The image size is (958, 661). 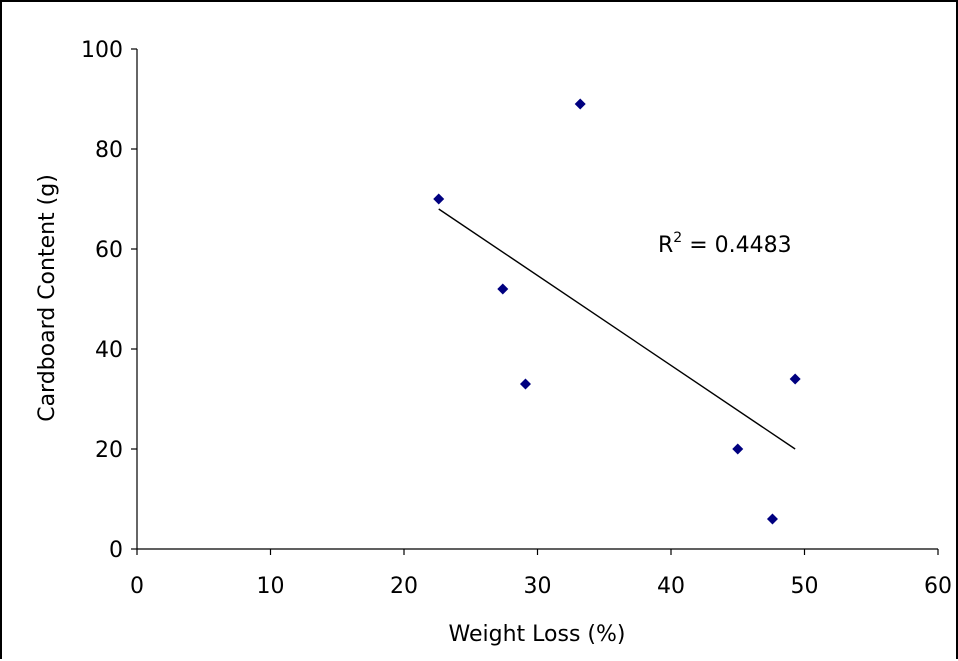 What do you see at coordinates (938, 586) in the screenshot?
I see `x-tick-label: 60` at bounding box center [938, 586].